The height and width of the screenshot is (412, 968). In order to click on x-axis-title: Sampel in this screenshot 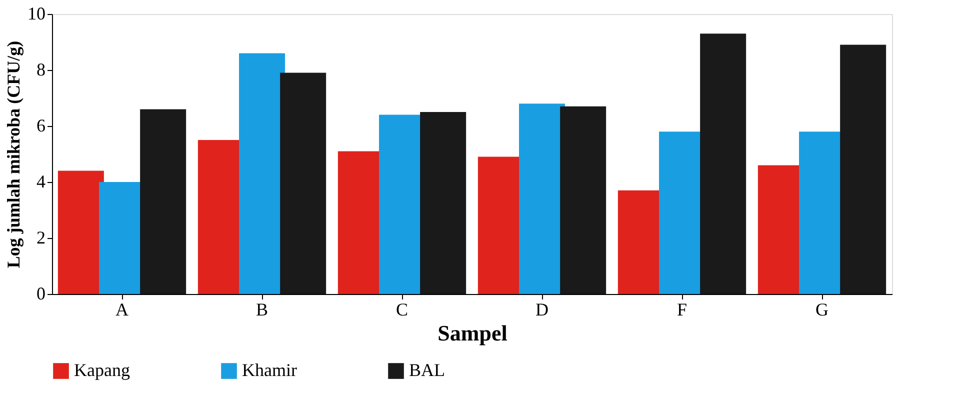, I will do `click(473, 333)`.